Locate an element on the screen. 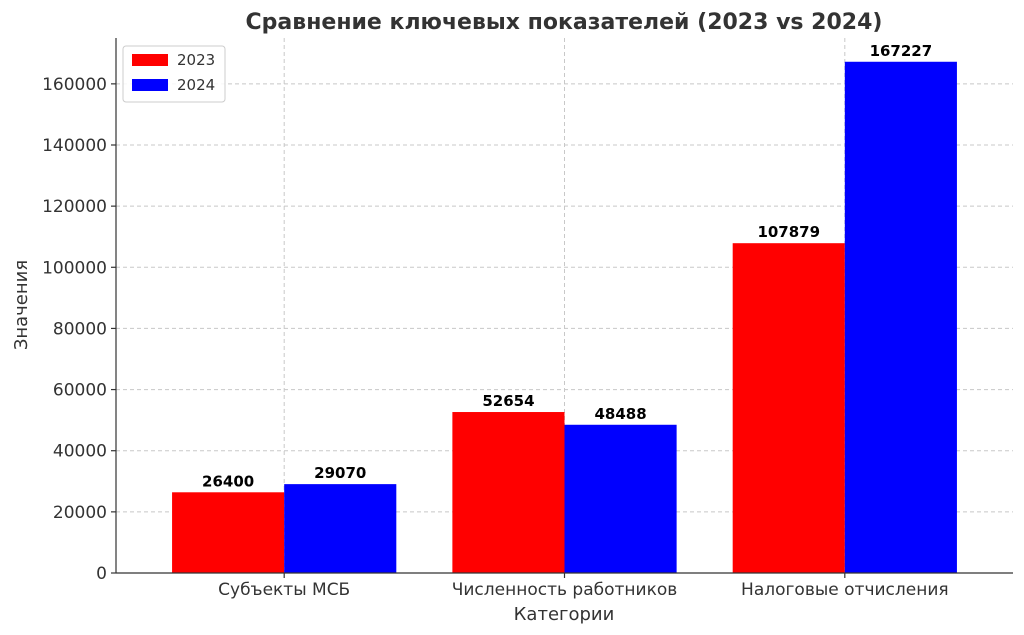 The width and height of the screenshot is (1024, 635). data-label-2024-3: 167227 is located at coordinates (901, 51).